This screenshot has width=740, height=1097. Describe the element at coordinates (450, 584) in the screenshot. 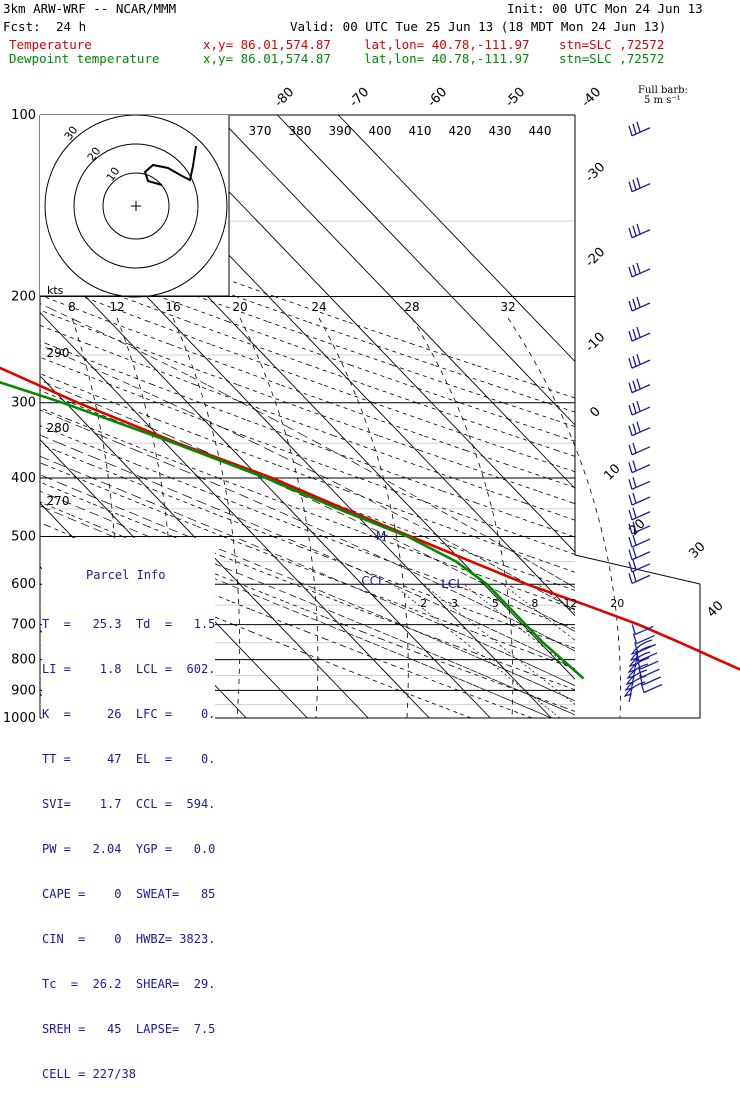

I see `marker-lcl: -LCL` at that location.